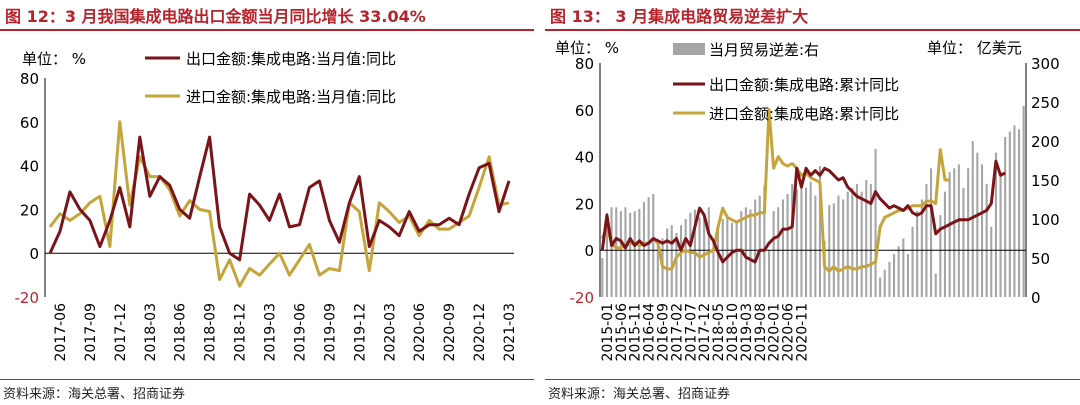  Describe the element at coordinates (802, 332) in the screenshot. I see `x-tick-label: 2020-11` at that location.